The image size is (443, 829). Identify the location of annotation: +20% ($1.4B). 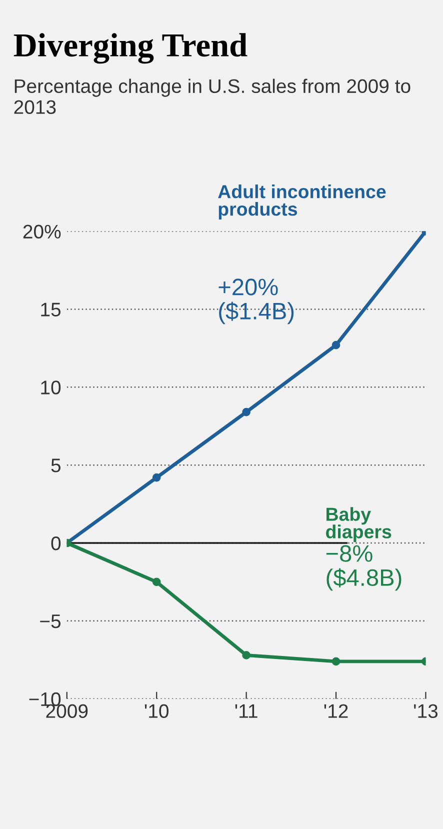
(256, 301).